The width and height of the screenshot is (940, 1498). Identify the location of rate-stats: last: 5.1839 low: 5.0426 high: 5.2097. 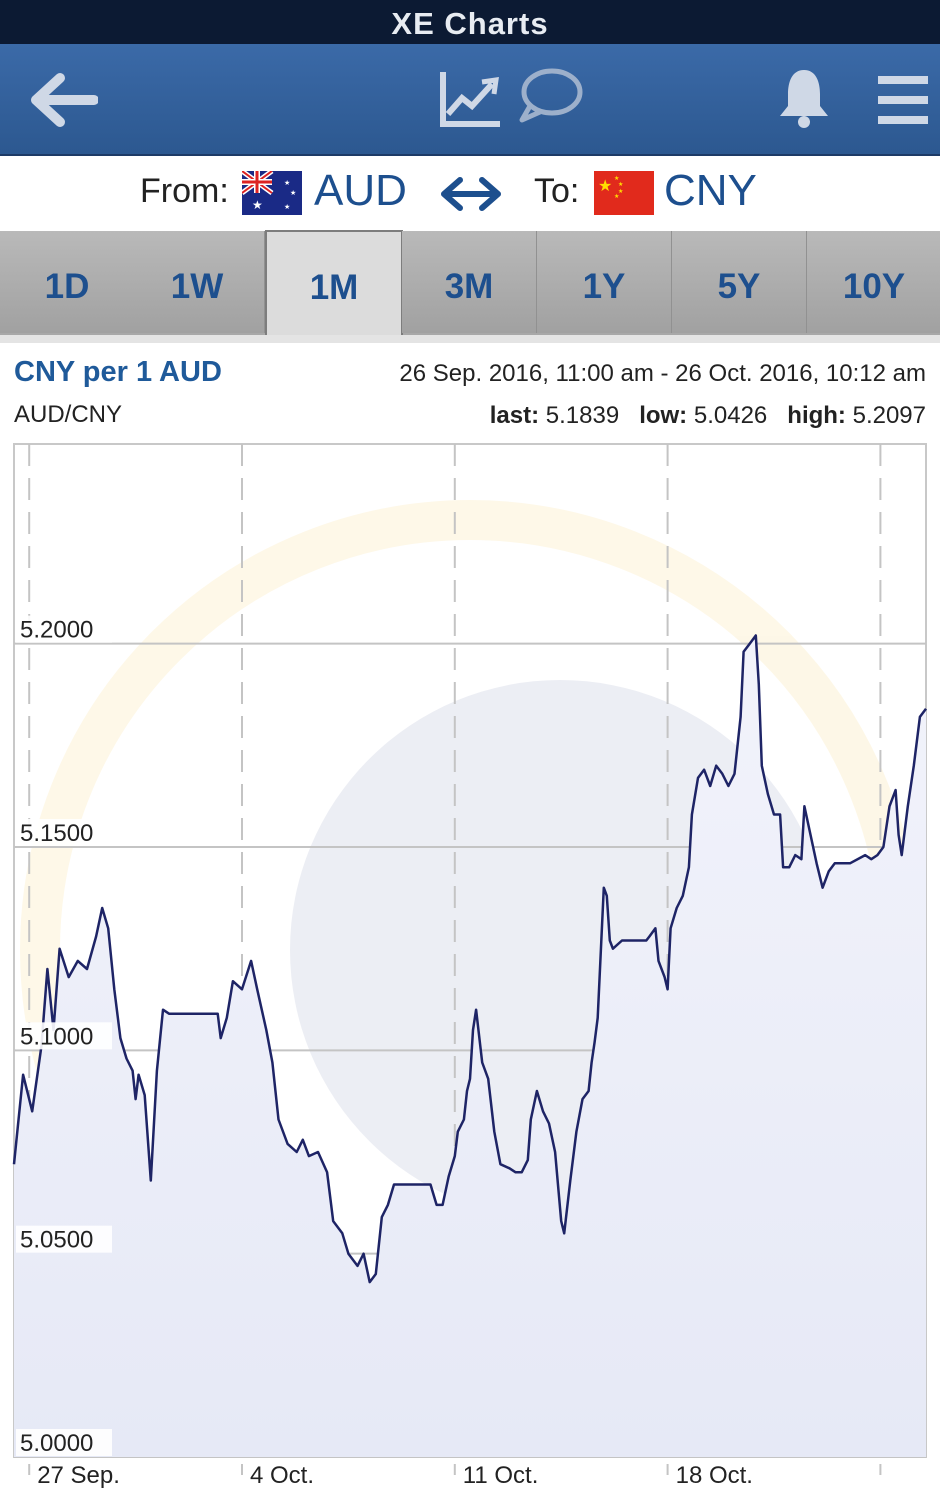
(708, 416).